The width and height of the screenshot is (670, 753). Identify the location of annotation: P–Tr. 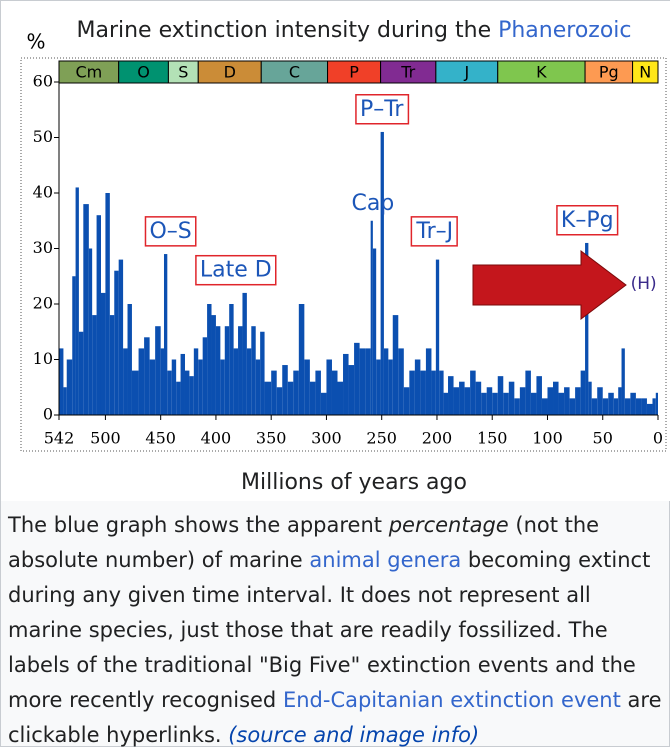
(382, 109).